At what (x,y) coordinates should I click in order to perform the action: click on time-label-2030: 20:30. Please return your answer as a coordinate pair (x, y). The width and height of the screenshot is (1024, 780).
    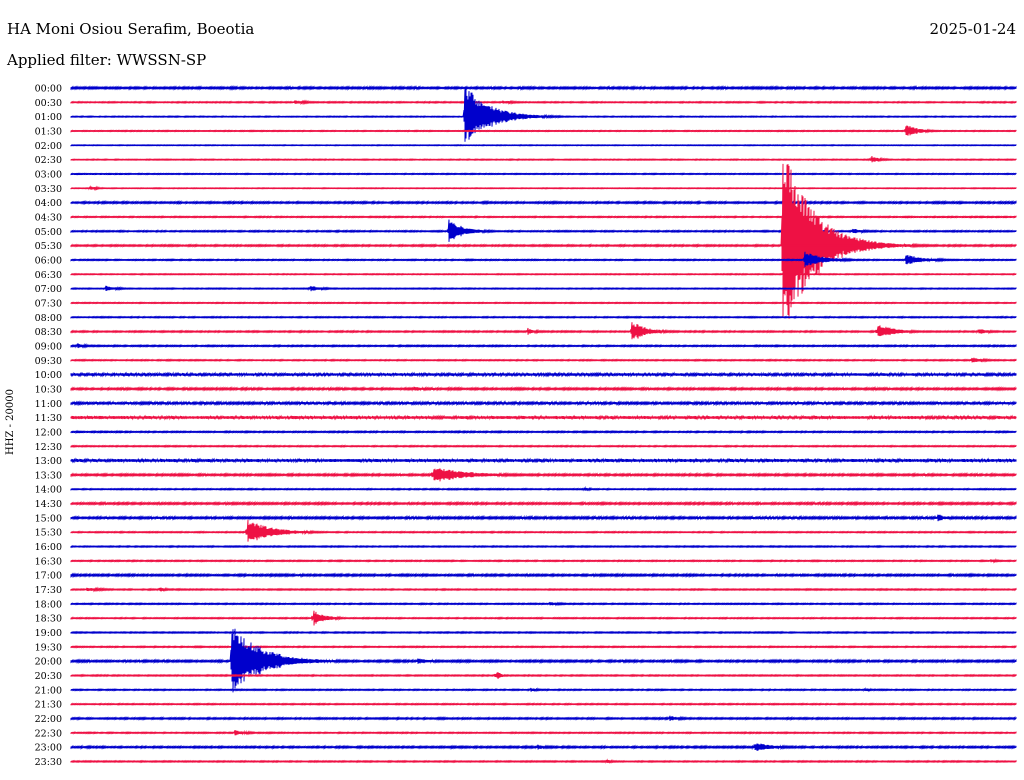
    Looking at the image, I should click on (48, 676).